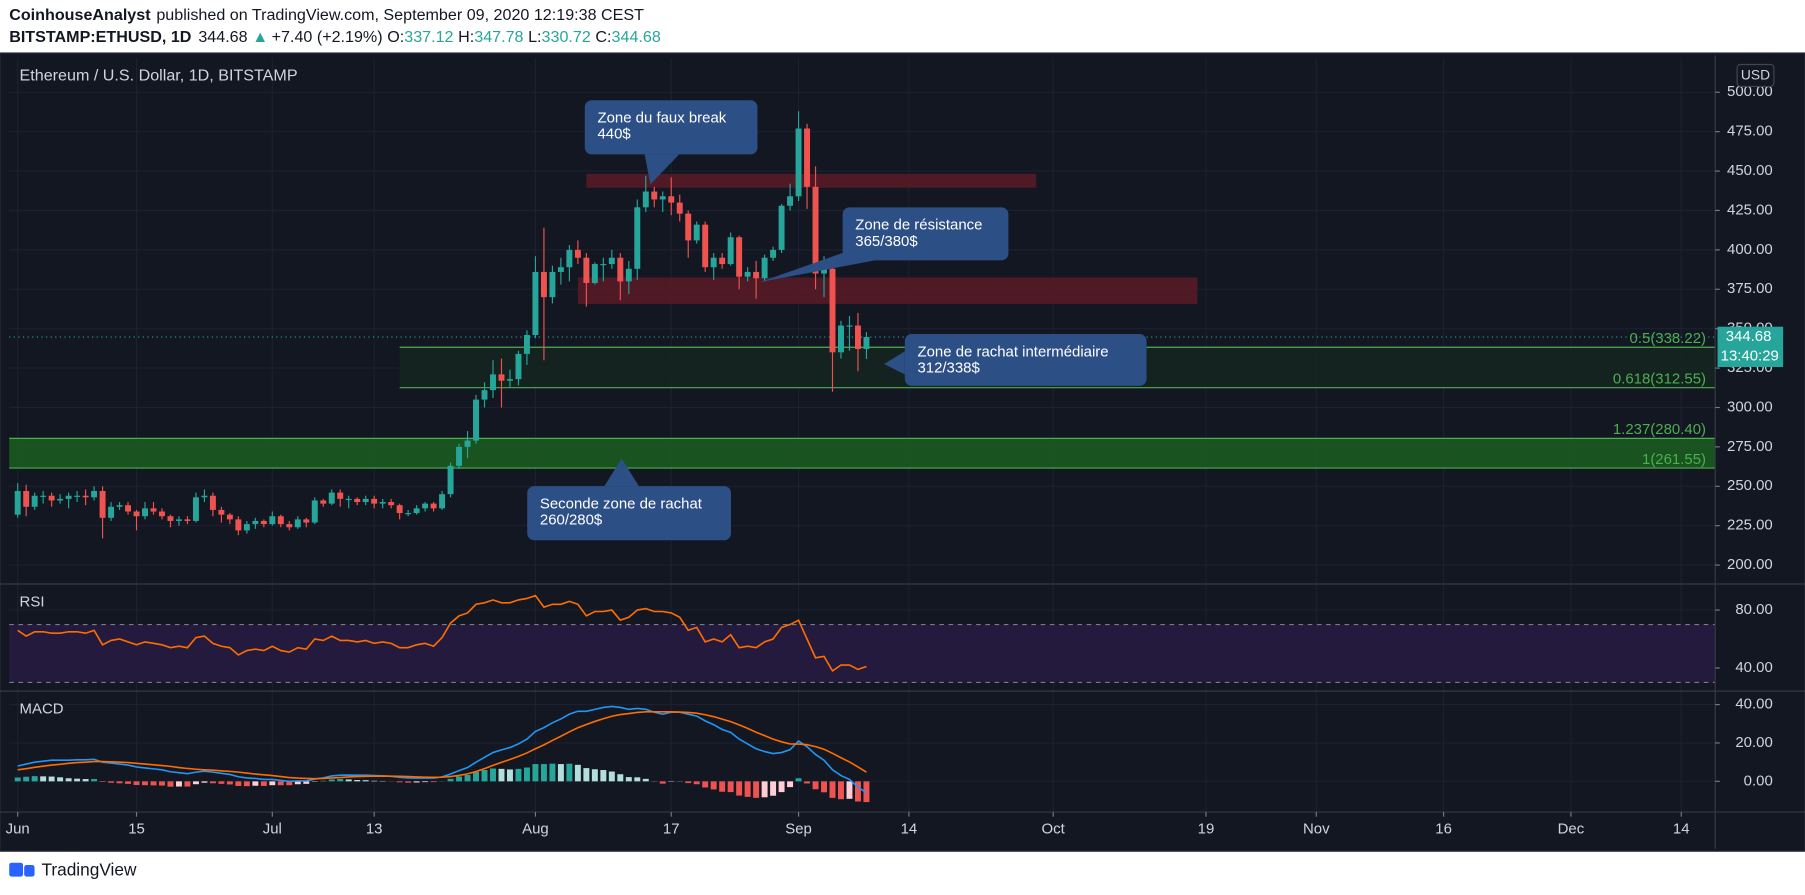 Image resolution: width=1805 pixels, height=895 pixels. What do you see at coordinates (80, 15) in the screenshot?
I see `author: CoinhouseAnalyst` at bounding box center [80, 15].